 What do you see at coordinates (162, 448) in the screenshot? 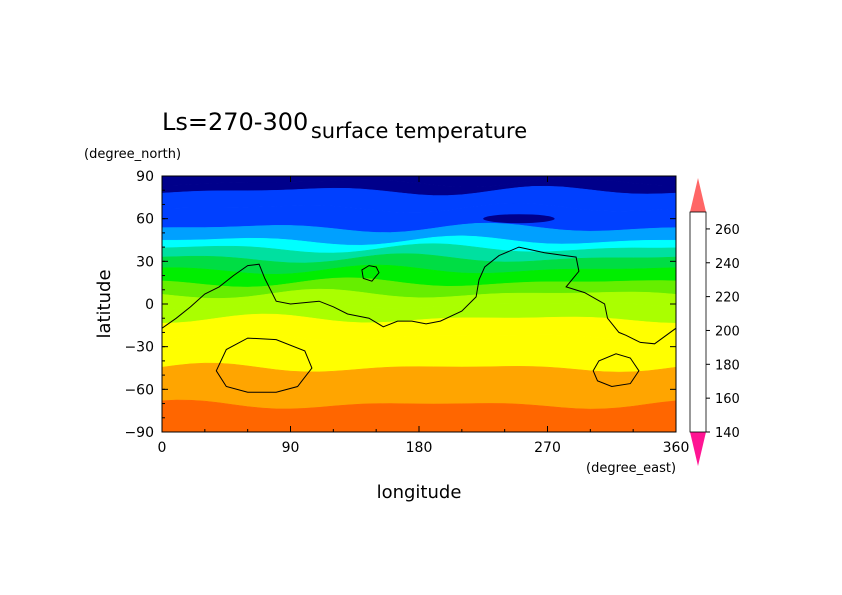
I see `x-tick-label: 0` at bounding box center [162, 448].